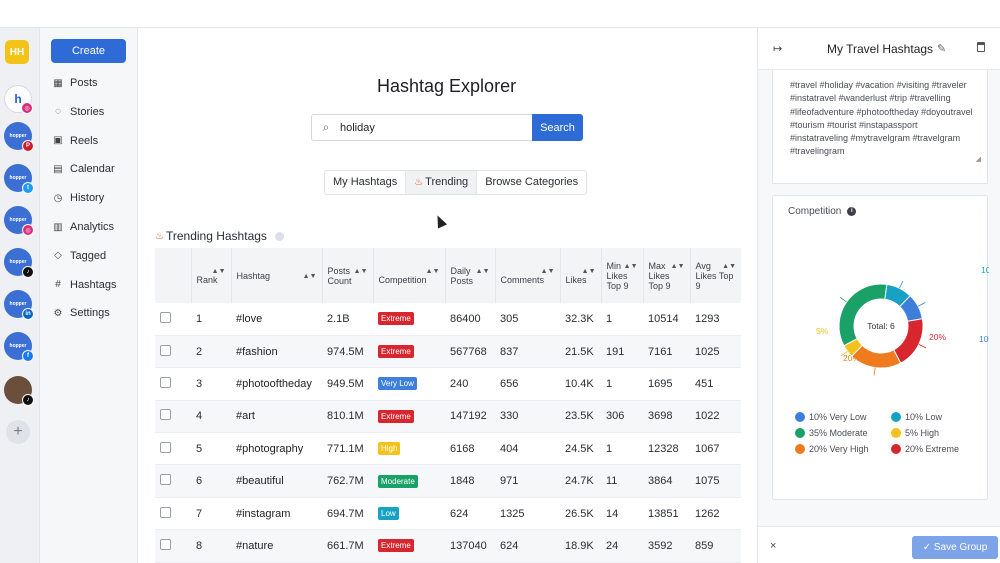 Image resolution: width=1000 pixels, height=563 pixels. I want to click on account-avatar-hopper-linkedin: hopper in, so click(19, 305).